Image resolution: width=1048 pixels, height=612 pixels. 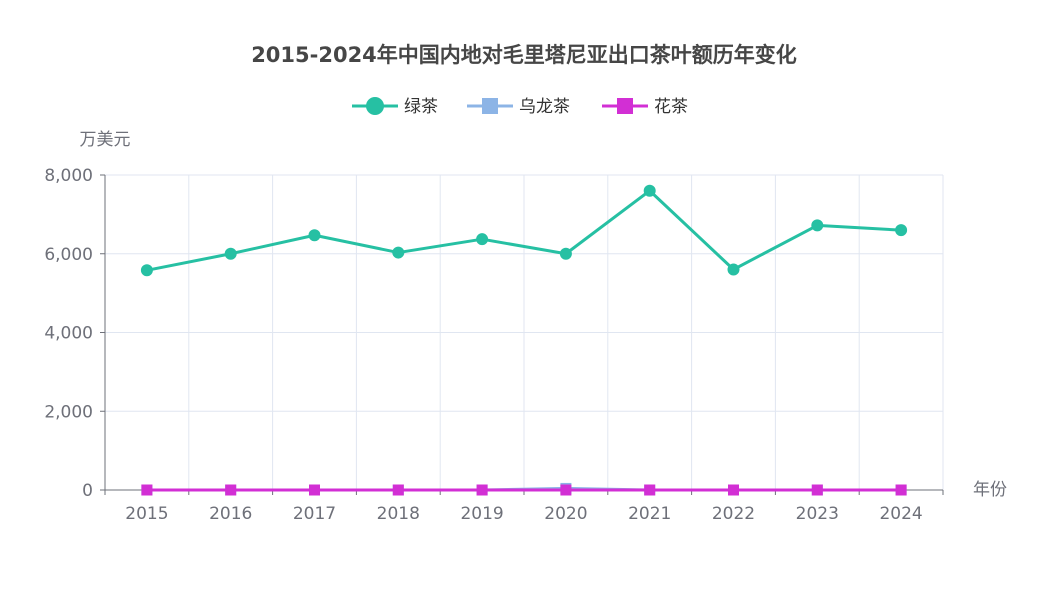 I want to click on x-tick-label: 2023, so click(x=817, y=514).